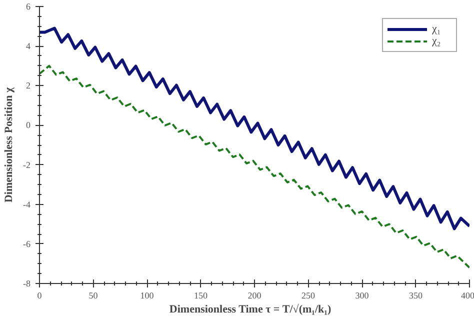 Image resolution: width=474 pixels, height=318 pixels. I want to click on x-tick-label: 350, so click(416, 295).